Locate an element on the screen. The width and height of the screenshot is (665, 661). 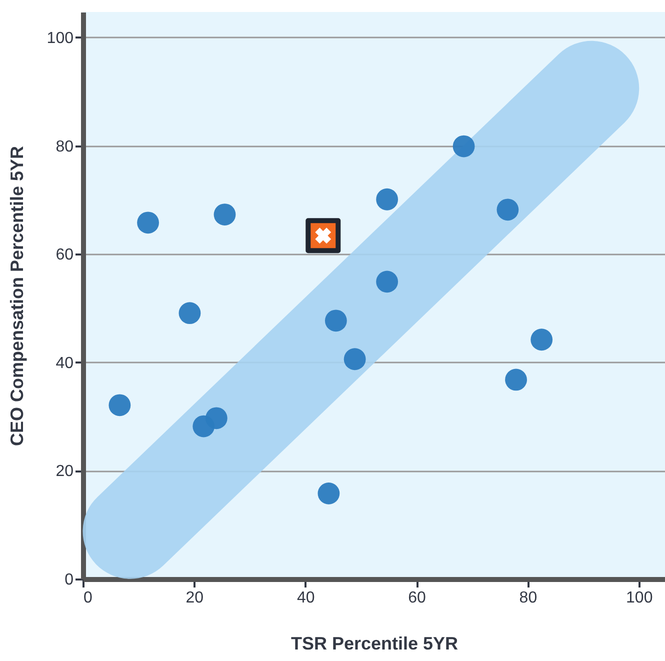
x-axis-title: TSR Percentile 5YR is located at coordinates (374, 644).